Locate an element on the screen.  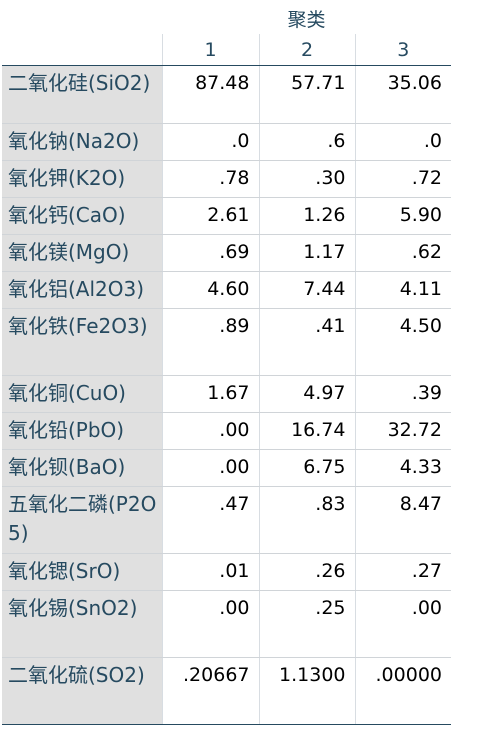
row-label: 二氧化硫(SO2) is located at coordinates (82, 691).